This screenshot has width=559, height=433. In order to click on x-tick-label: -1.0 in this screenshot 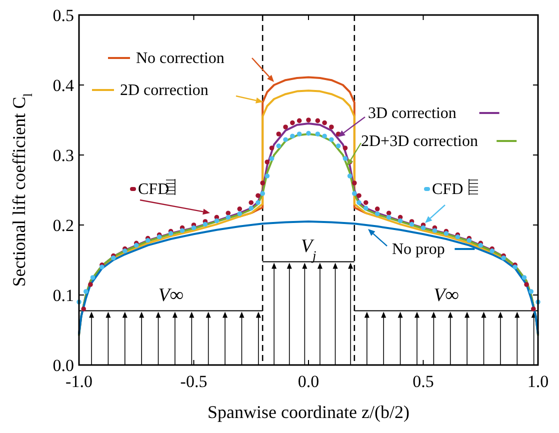, I will do `click(79, 381)`.